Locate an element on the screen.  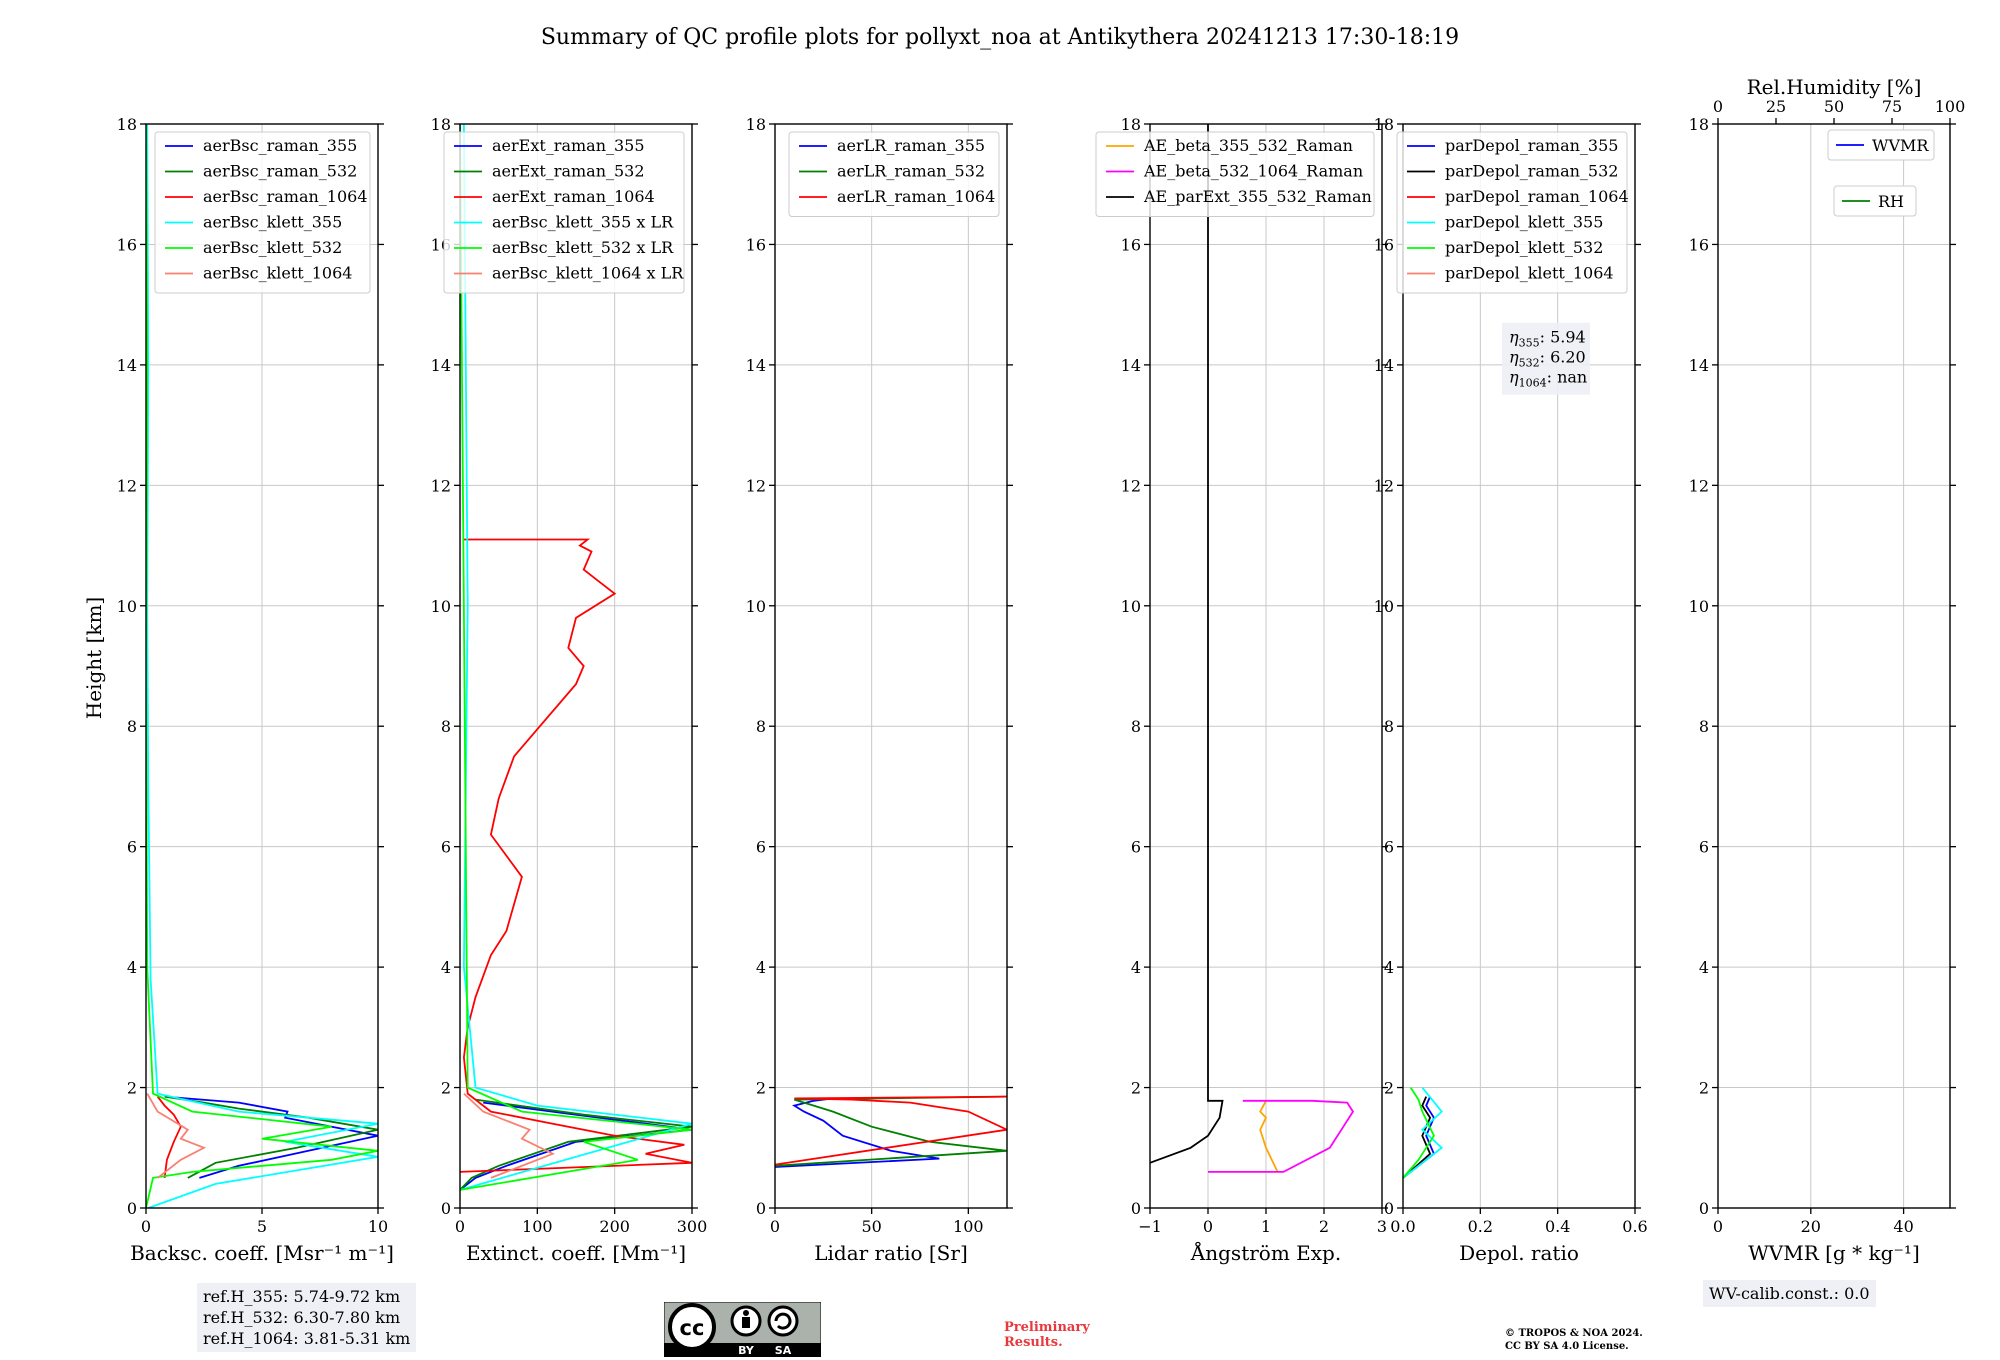
x-tick-label: 0.6 is located at coordinates (1634, 1226).